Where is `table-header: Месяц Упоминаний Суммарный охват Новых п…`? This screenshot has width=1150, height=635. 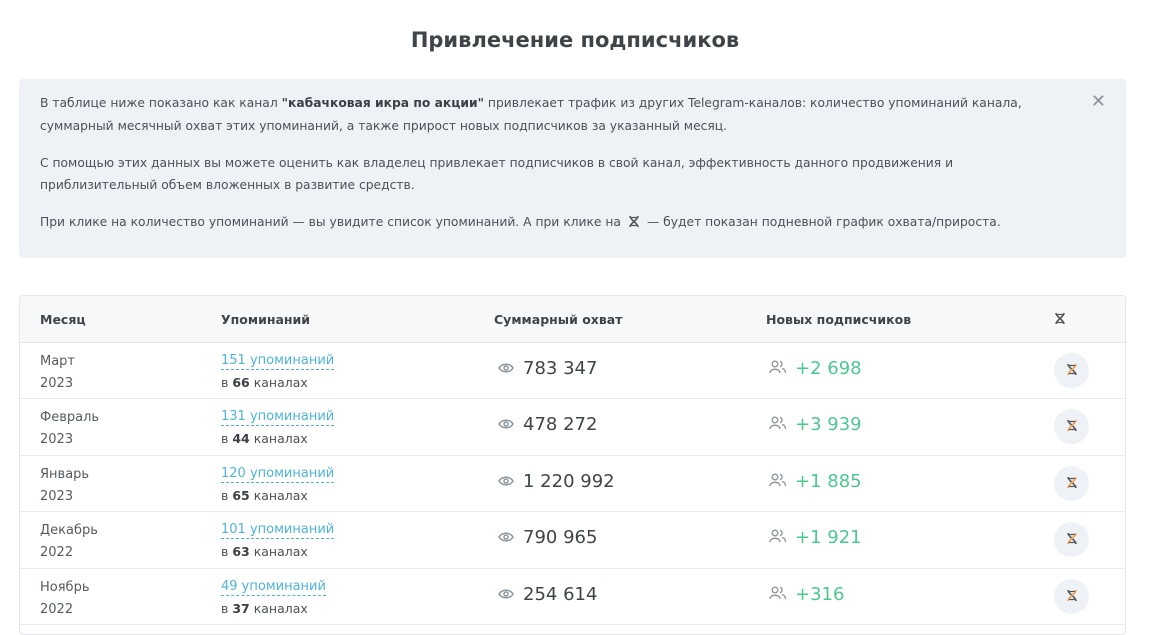 table-header: Месяц Упоминаний Суммарный охват Новых п… is located at coordinates (572, 319).